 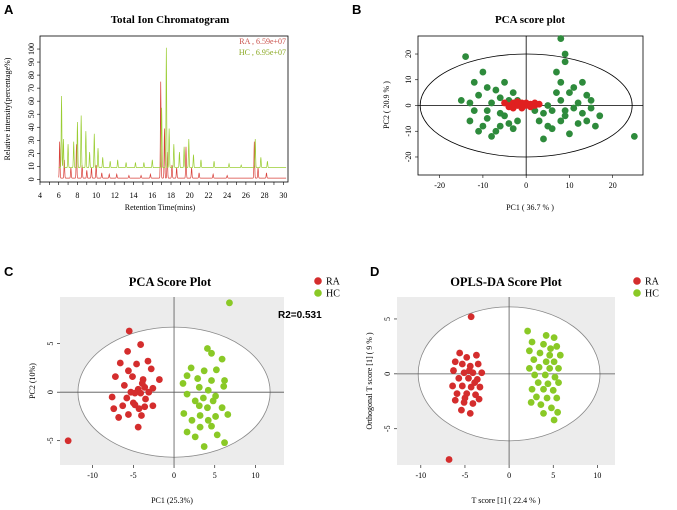 What do you see at coordinates (174, 475) in the screenshot?
I see `c-x-tick-label: 0` at bounding box center [174, 475].